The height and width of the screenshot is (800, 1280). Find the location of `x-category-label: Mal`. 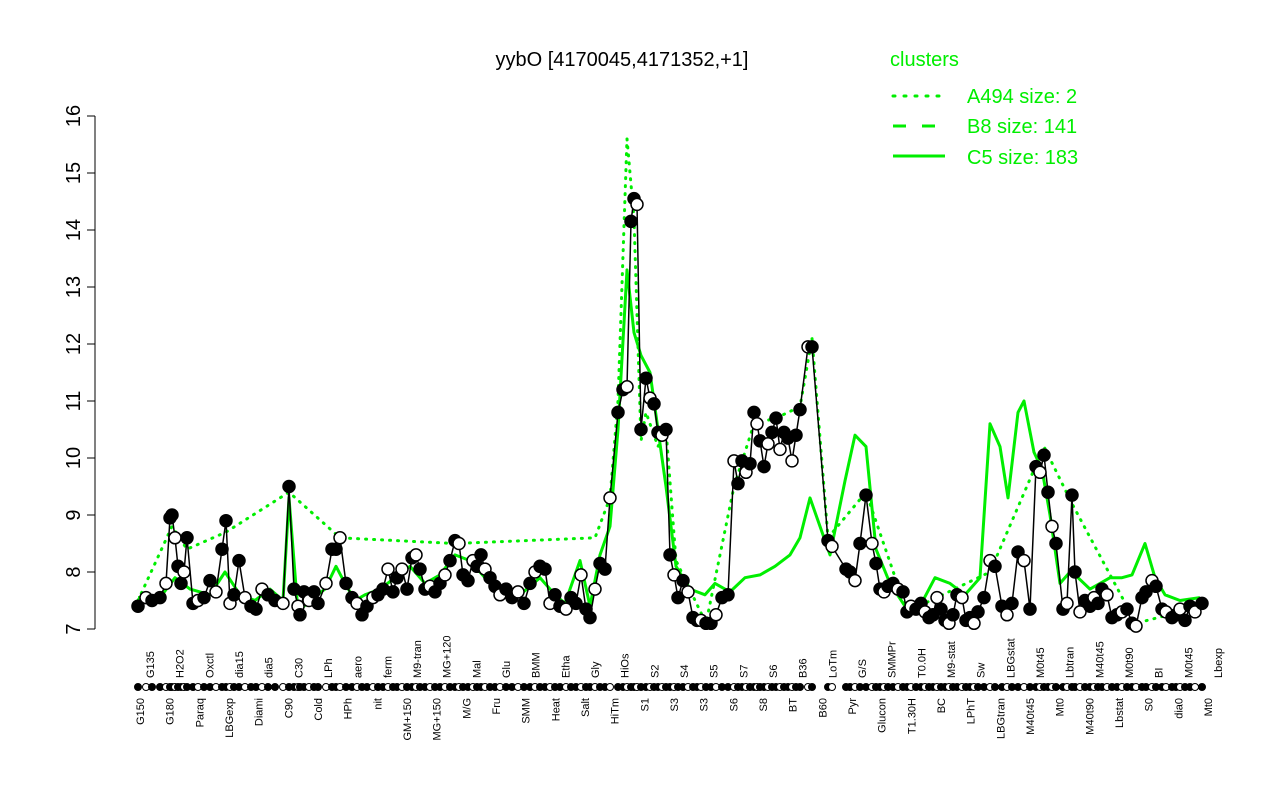

x-category-label: Mal is located at coordinates (477, 669).